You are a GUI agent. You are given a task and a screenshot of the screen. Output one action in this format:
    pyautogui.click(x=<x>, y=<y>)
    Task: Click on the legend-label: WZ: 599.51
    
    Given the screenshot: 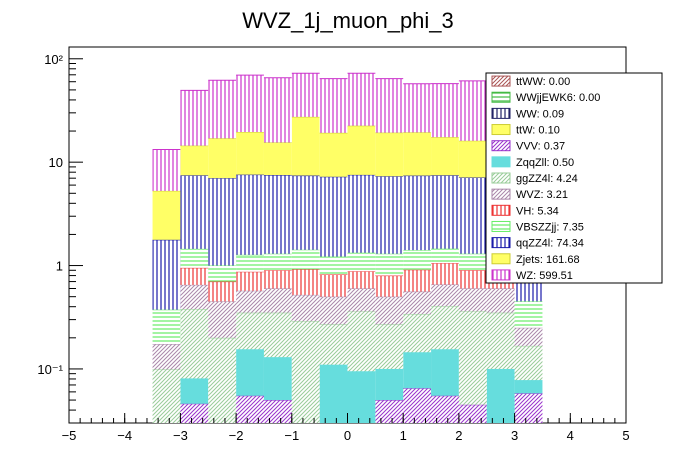 What is the action you would take?
    pyautogui.click(x=544, y=276)
    